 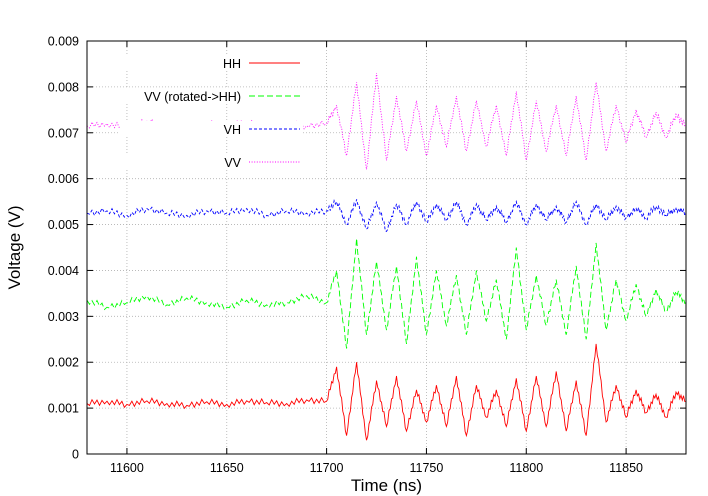 What do you see at coordinates (626, 468) in the screenshot?
I see `x-tick-label: 11850` at bounding box center [626, 468].